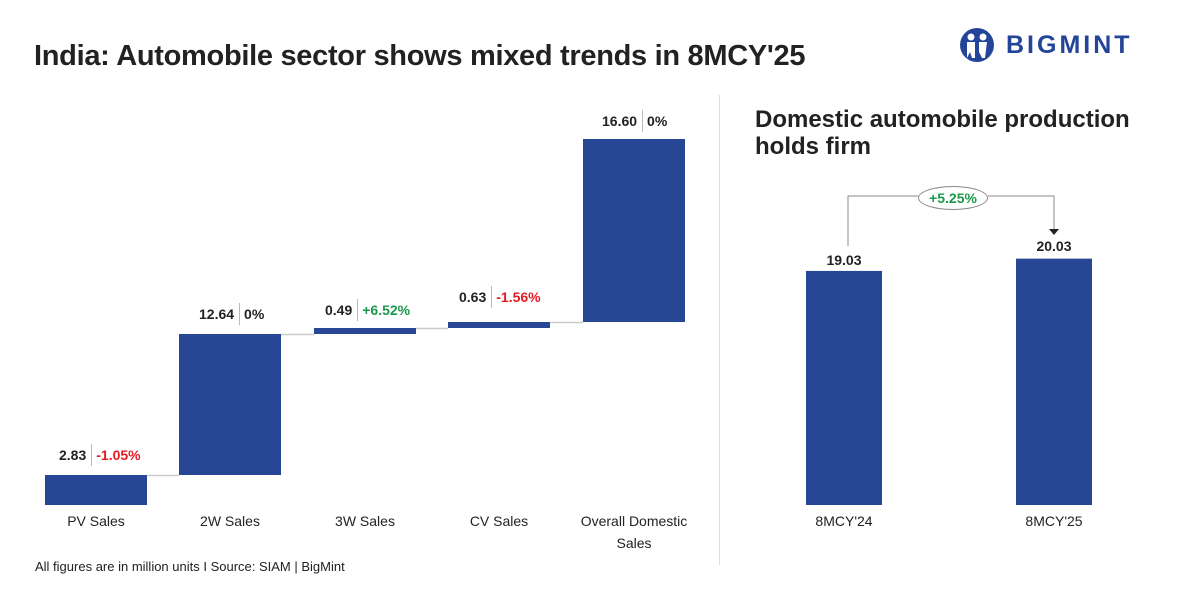  I want to click on value: 0.49, so click(339, 310).